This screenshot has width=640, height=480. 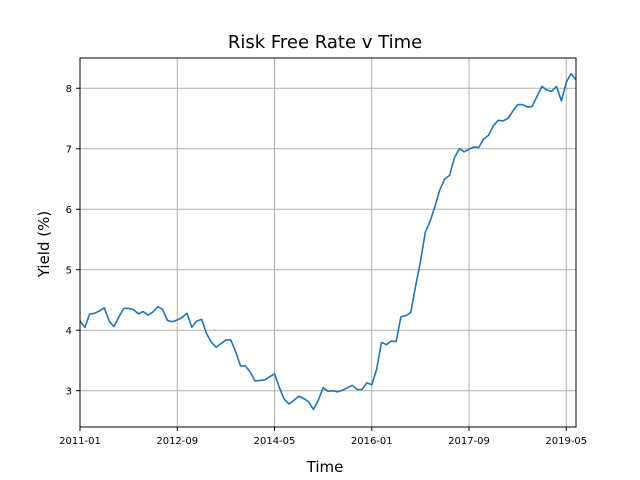 I want to click on x-tick-label: 2014-05, so click(x=275, y=441).